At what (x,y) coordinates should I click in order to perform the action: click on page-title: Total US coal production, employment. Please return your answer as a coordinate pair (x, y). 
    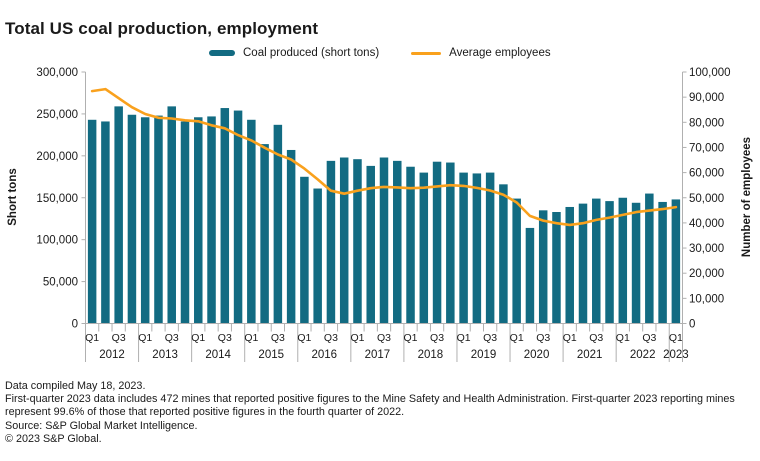
    Looking at the image, I should click on (162, 29).